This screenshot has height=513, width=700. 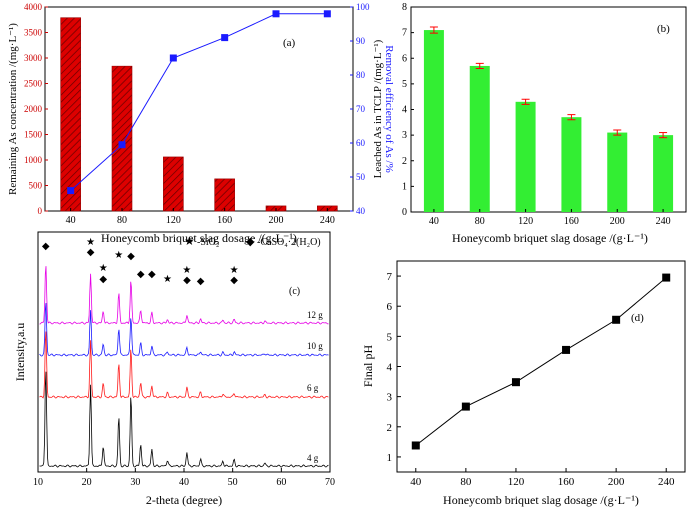 What do you see at coordinates (361, 177) in the screenshot?
I see `right-tick-label: 50` at bounding box center [361, 177].